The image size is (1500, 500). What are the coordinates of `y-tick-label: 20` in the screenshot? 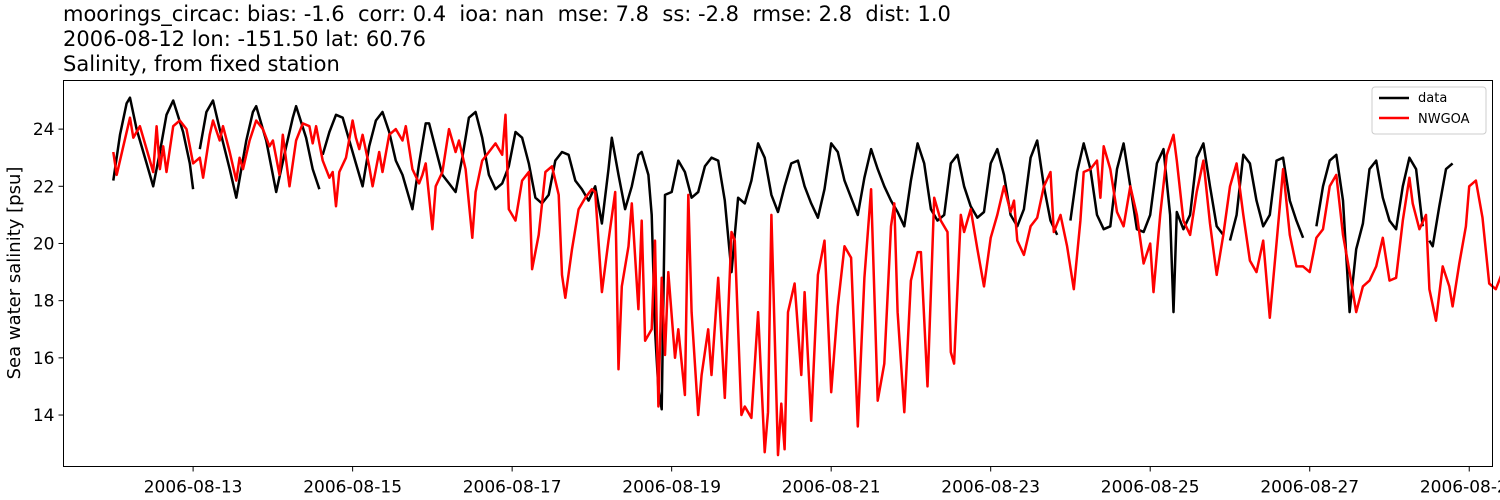 It's located at (44, 244).